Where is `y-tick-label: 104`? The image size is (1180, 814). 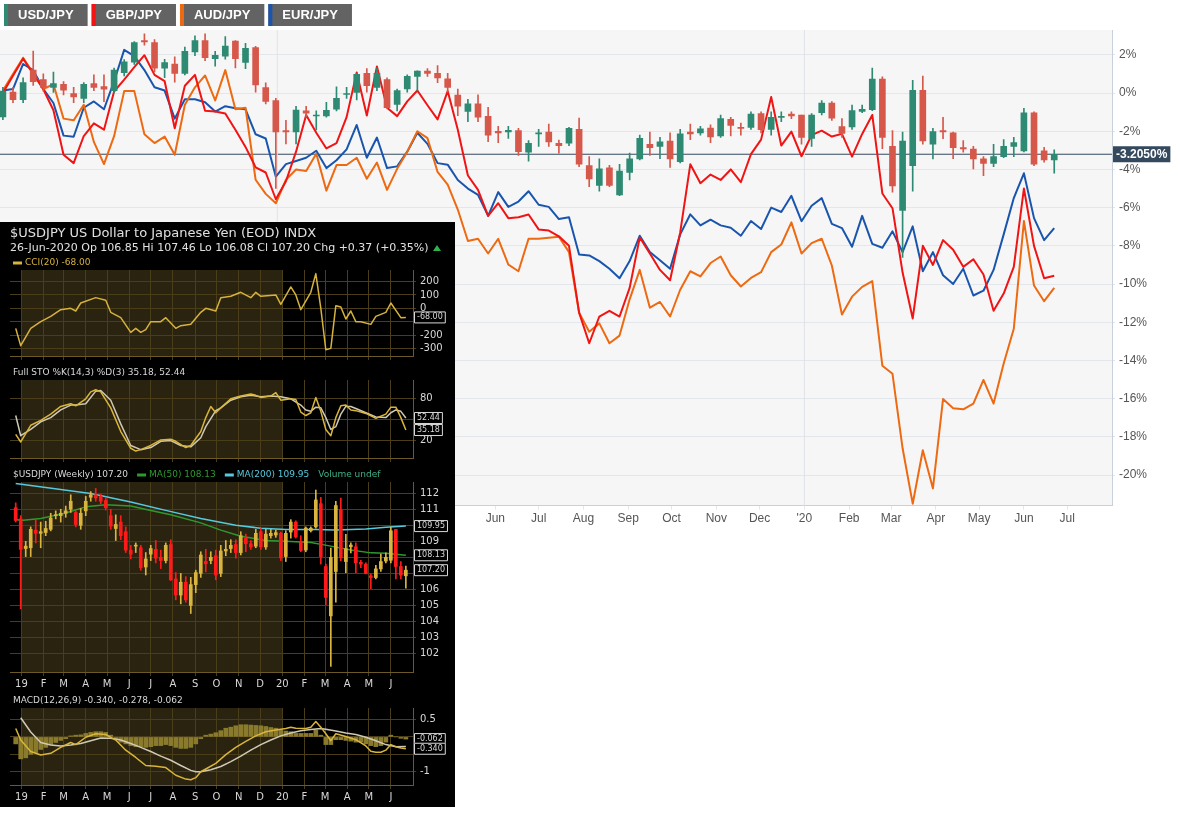 y-tick-label: 104 is located at coordinates (430, 621).